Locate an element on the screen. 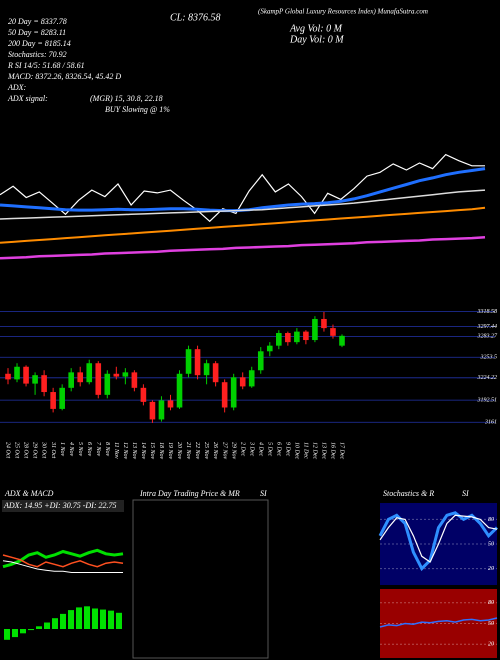  y-tick-label: 3253.5 is located at coordinates (489, 358).